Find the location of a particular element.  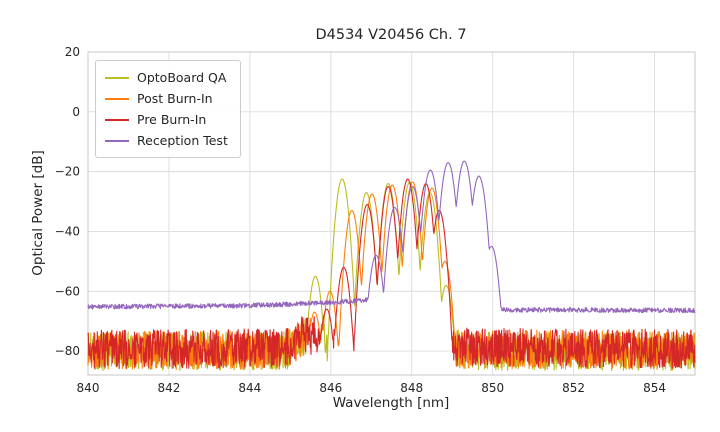

y-tick-label: −60 is located at coordinates (67, 291).